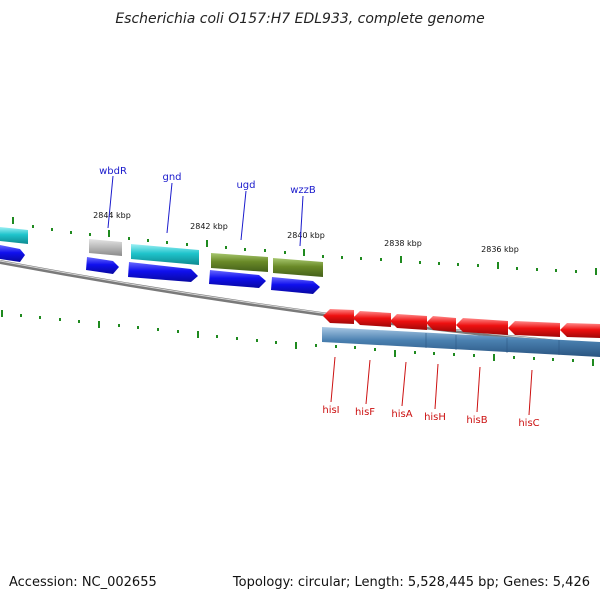  What do you see at coordinates (478, 389) in the screenshot?
I see `leader-hisB` at bounding box center [478, 389].